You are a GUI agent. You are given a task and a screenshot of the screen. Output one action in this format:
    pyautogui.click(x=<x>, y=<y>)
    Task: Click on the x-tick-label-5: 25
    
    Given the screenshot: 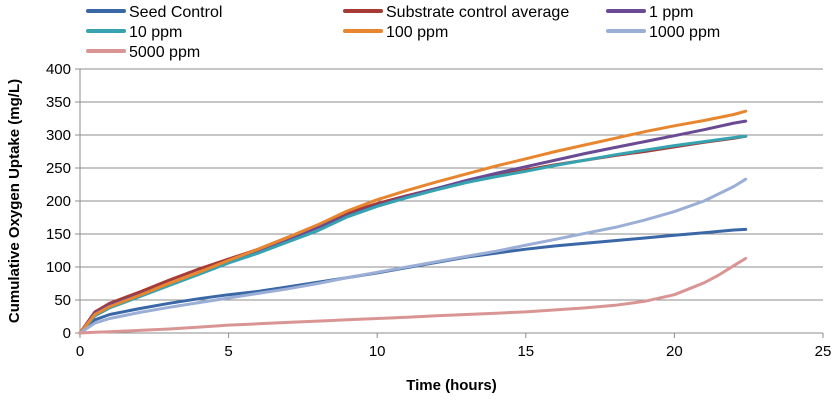 What is the action you would take?
    pyautogui.click(x=823, y=351)
    